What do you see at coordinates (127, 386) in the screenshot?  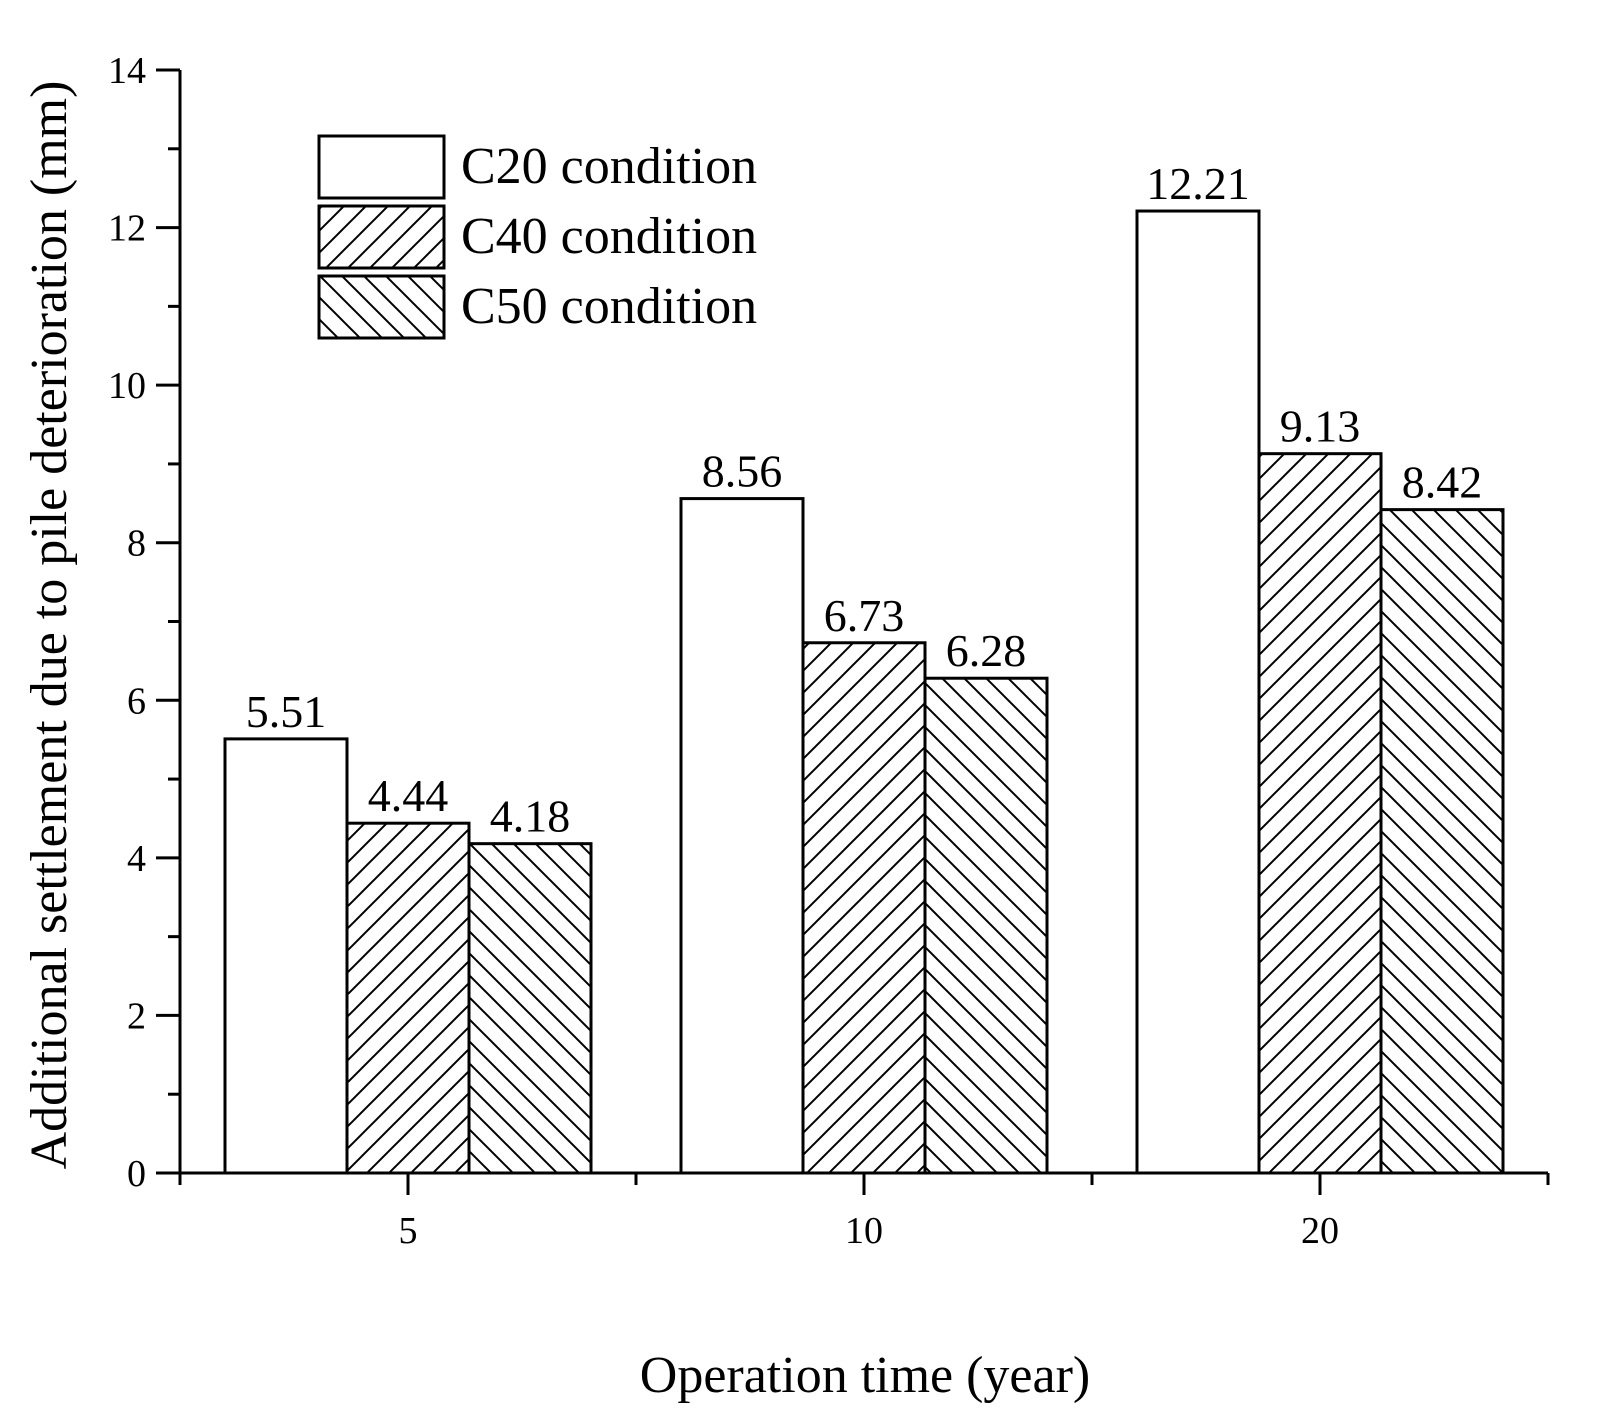 I see `y-tick-label: 10` at bounding box center [127, 386].